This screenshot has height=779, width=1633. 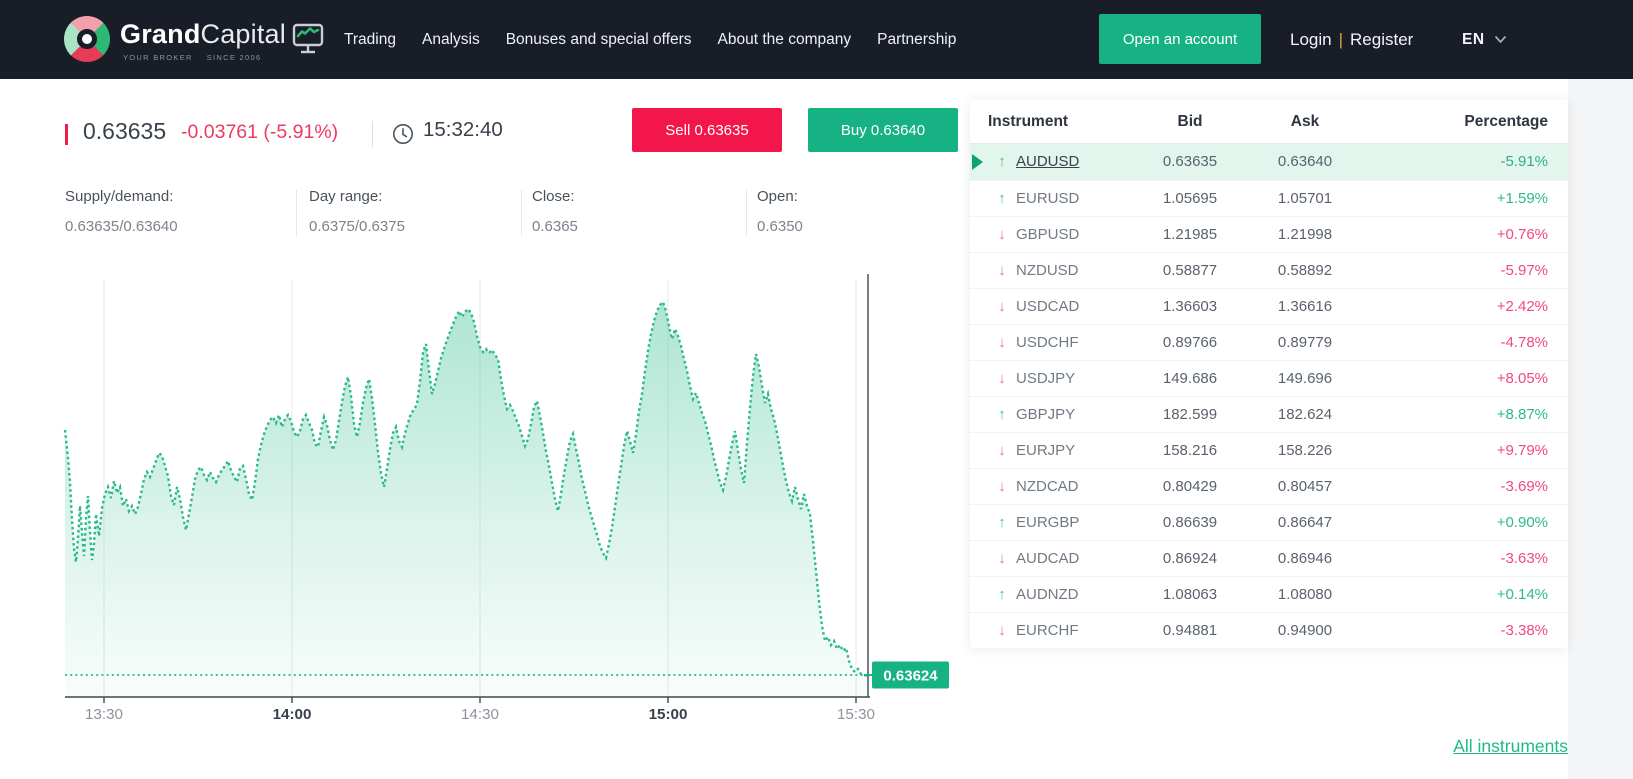 What do you see at coordinates (1046, 378) in the screenshot?
I see `instrument-symbol: USDJPY` at bounding box center [1046, 378].